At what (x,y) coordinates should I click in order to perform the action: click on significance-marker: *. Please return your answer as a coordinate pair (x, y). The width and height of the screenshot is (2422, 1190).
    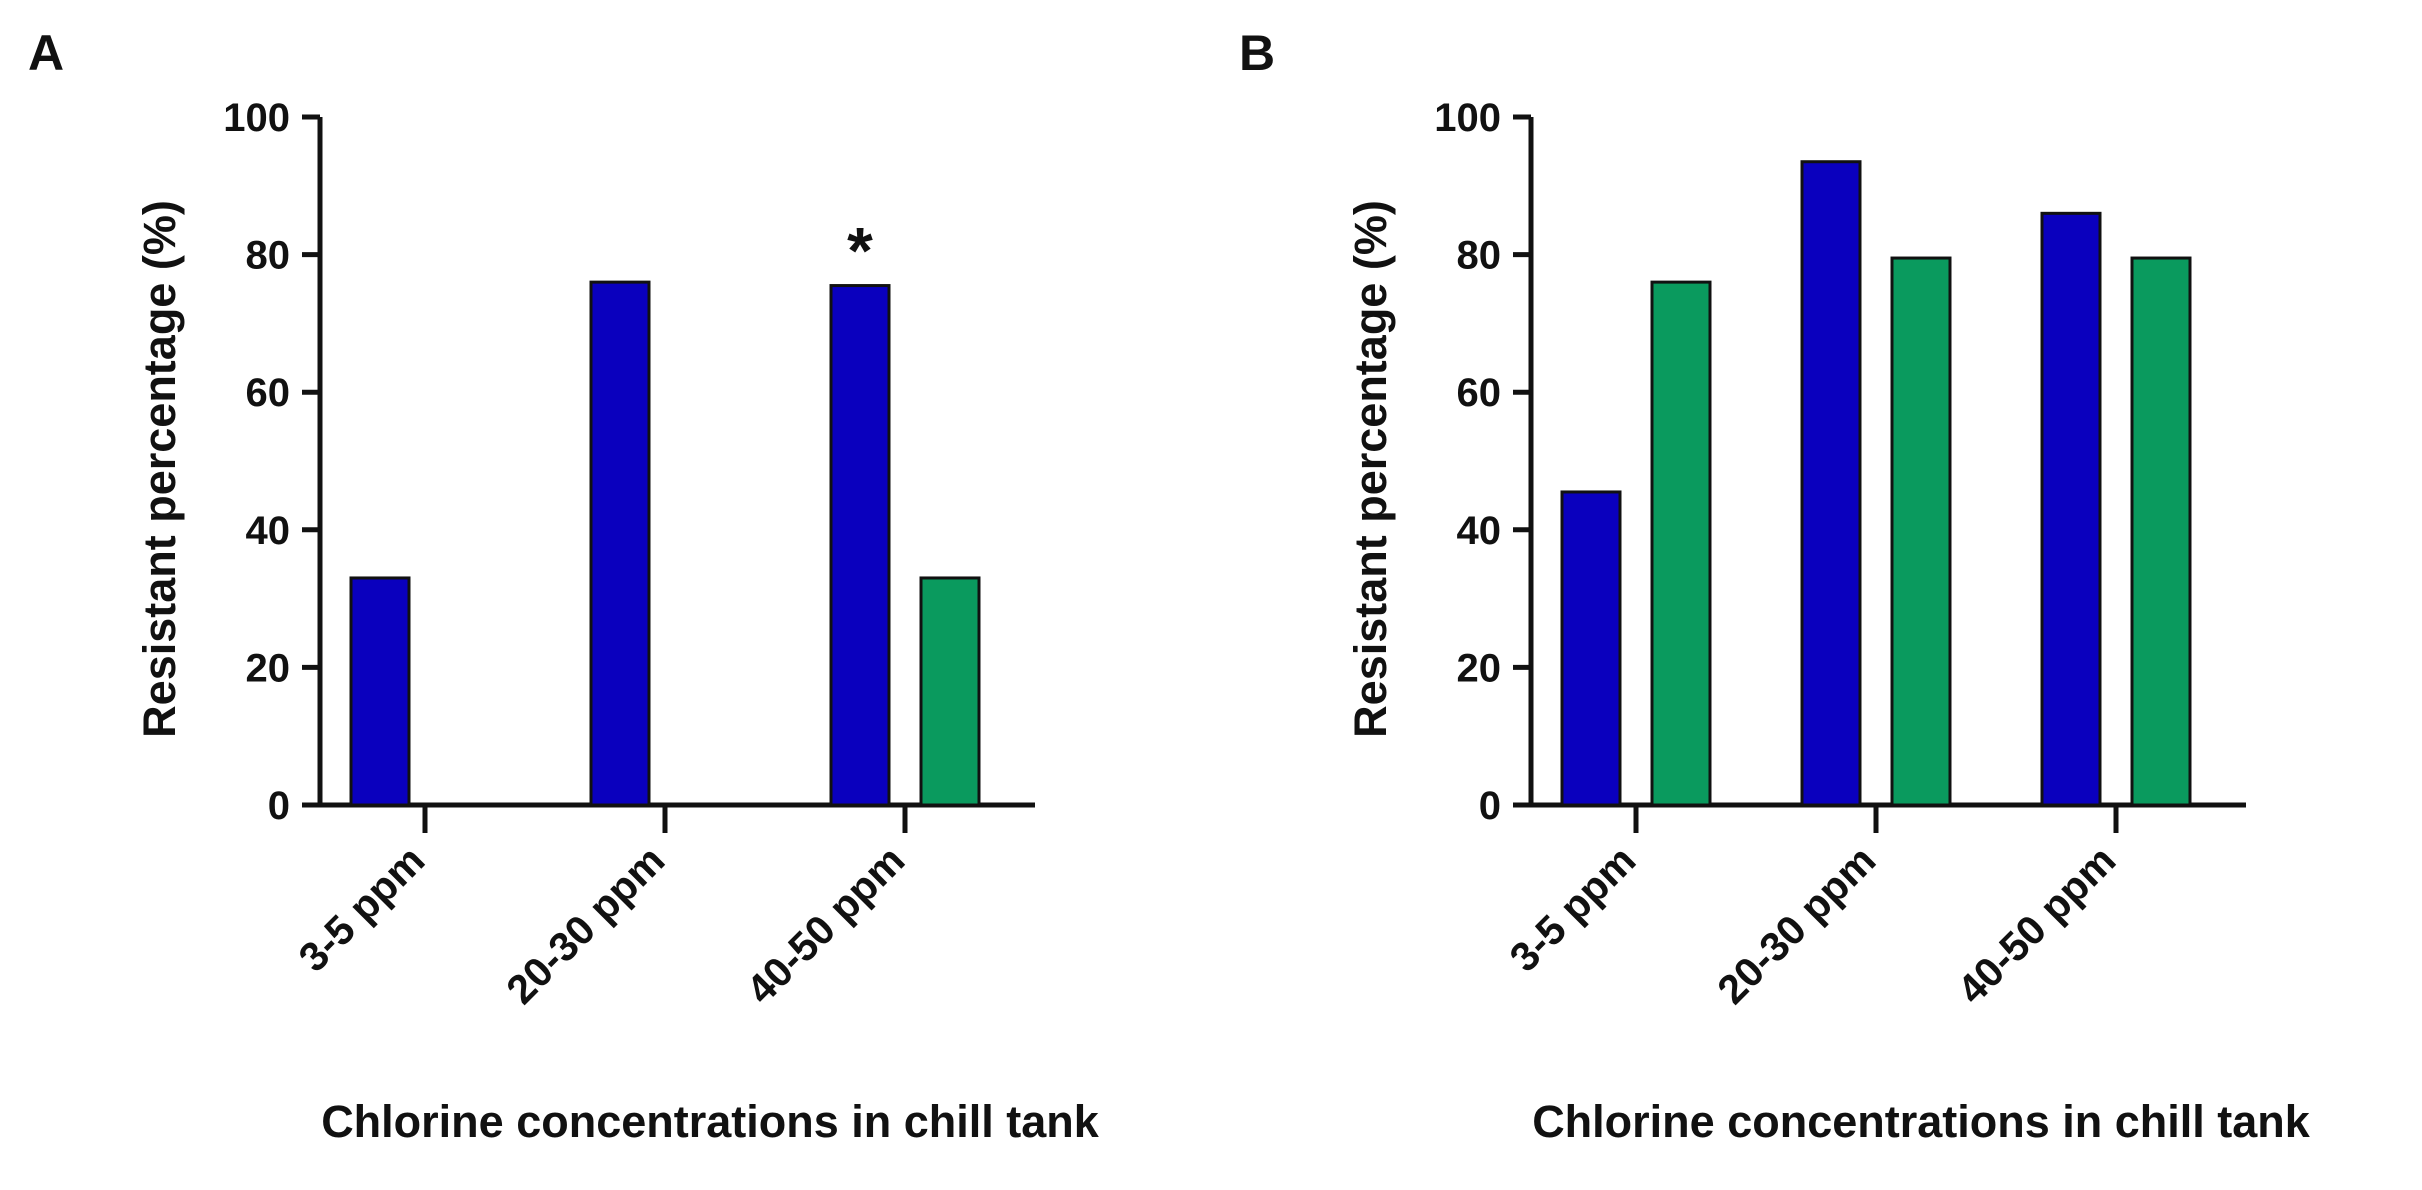
    Looking at the image, I should click on (860, 251).